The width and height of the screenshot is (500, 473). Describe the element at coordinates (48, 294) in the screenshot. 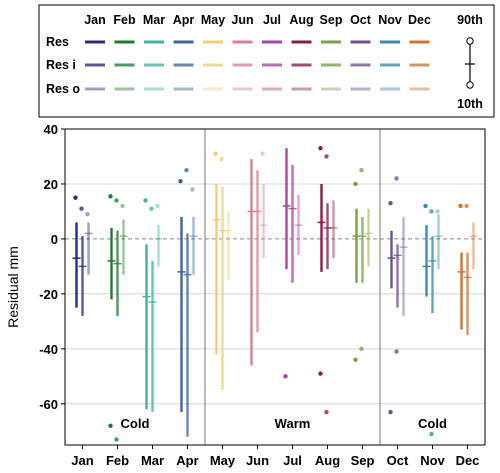

I see `y-tick-label: -20` at that location.